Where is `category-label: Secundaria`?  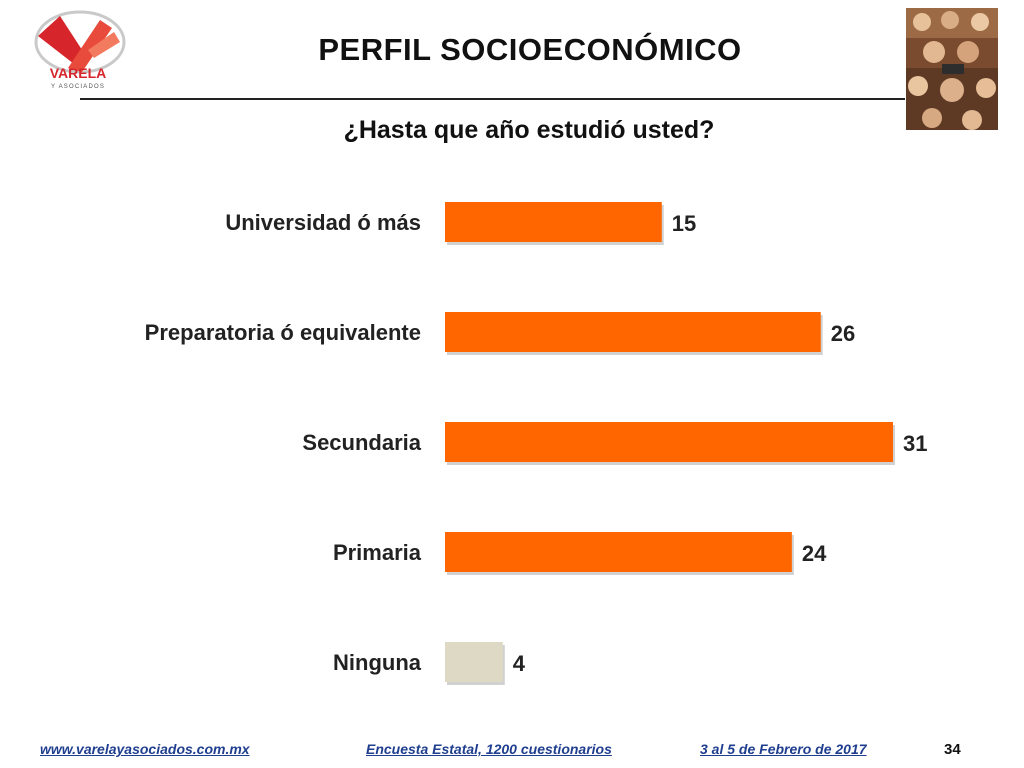 category-label: Secundaria is located at coordinates (361, 442).